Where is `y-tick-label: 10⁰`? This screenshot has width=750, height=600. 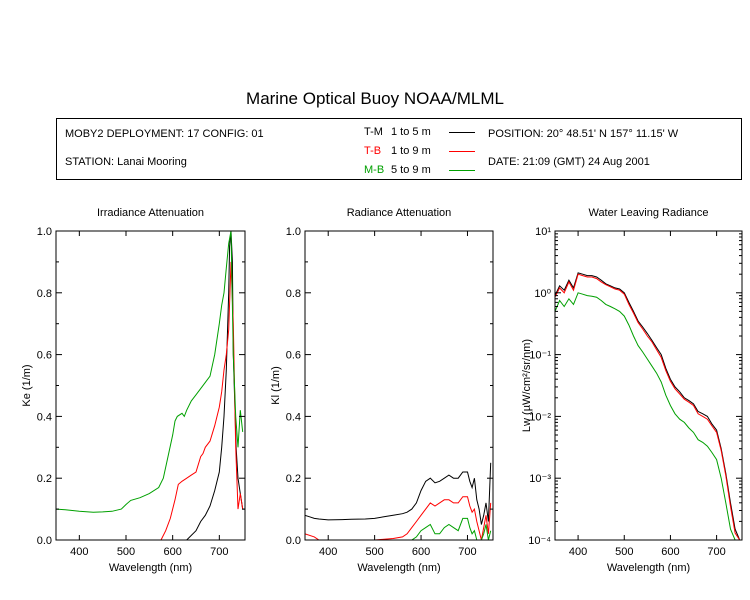
y-tick-label: 10⁰ is located at coordinates (542, 294).